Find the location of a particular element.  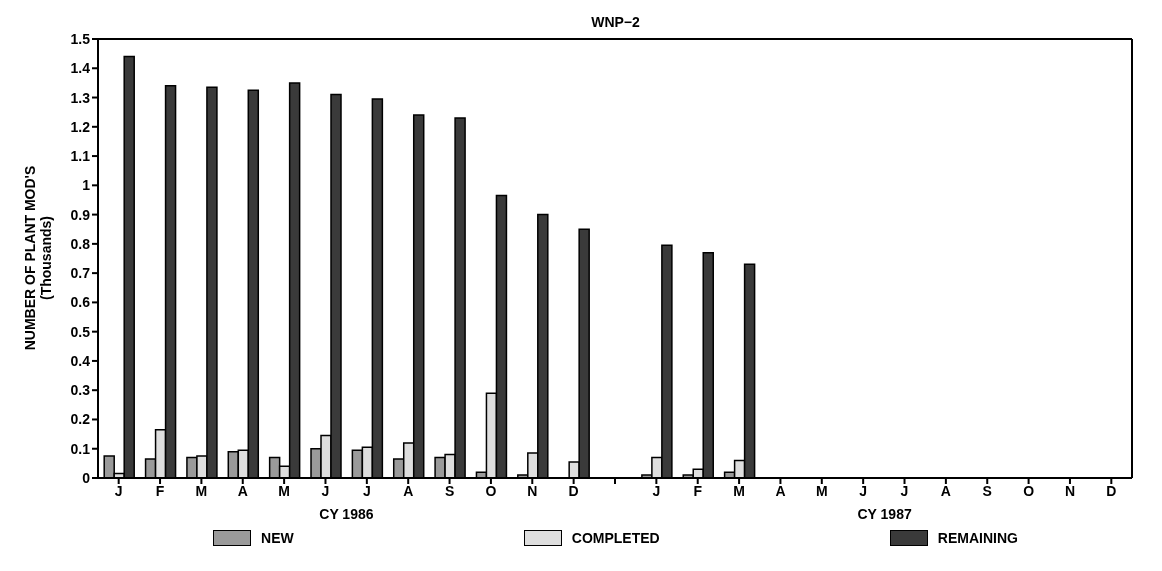

y-tick-label: 0.1 is located at coordinates (80, 448).